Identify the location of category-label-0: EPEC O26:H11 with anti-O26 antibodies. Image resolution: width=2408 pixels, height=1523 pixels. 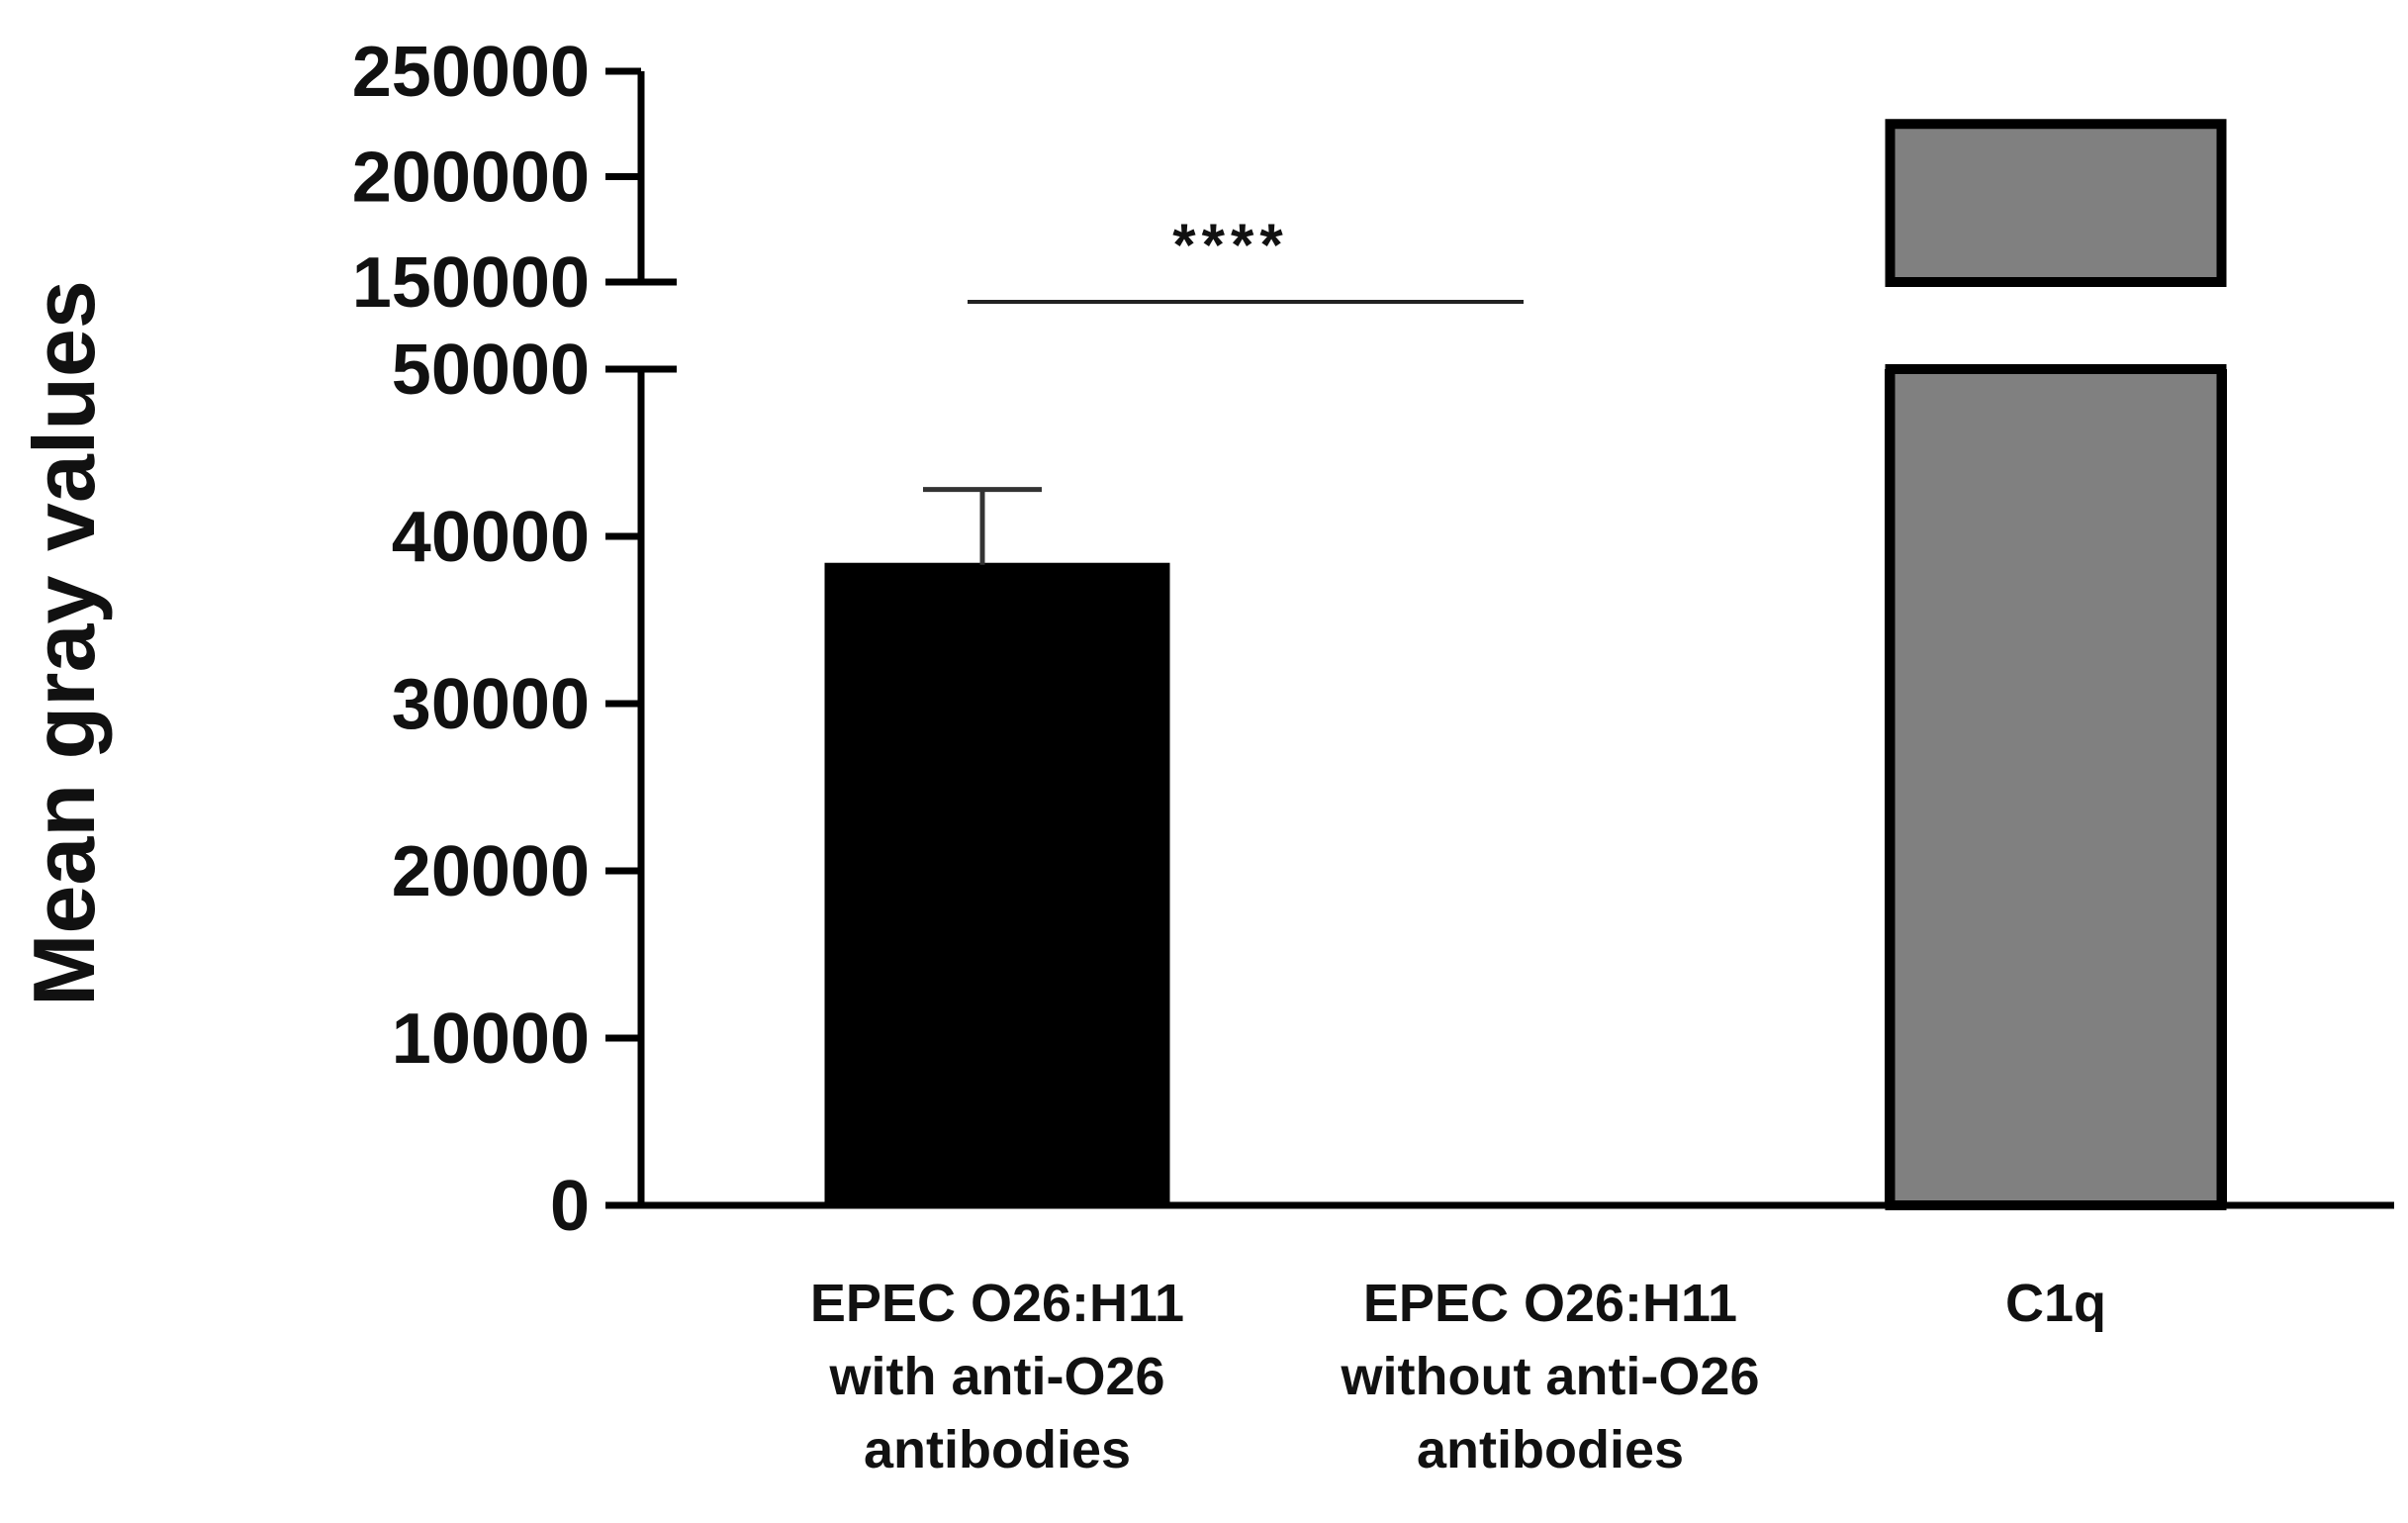
(997, 1377).